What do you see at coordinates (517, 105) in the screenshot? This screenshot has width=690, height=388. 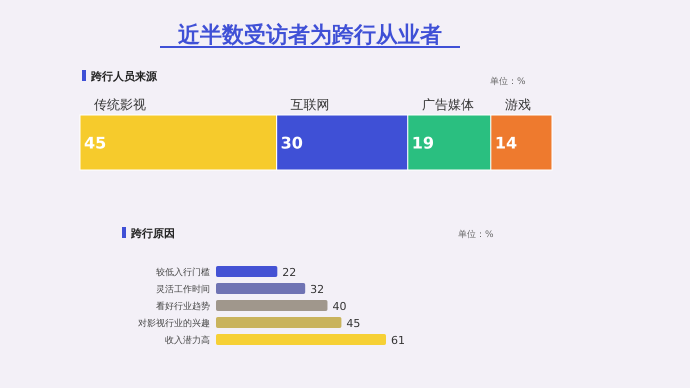 I see `series-label: 游戏` at bounding box center [517, 105].